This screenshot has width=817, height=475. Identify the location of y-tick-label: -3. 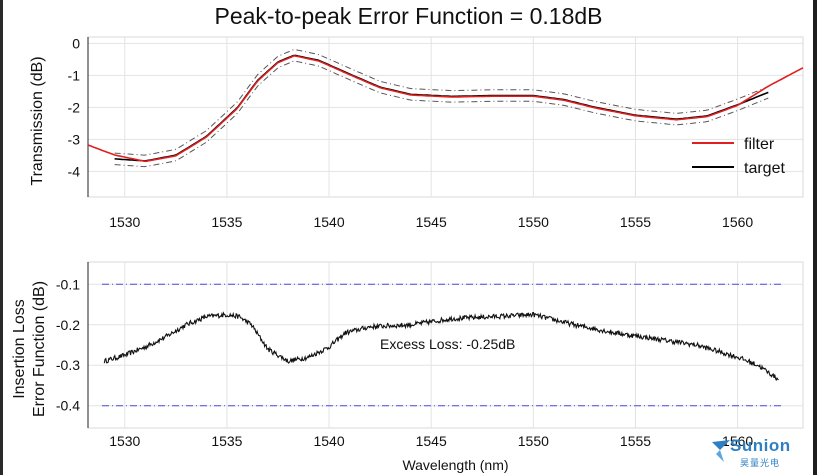
(74, 139).